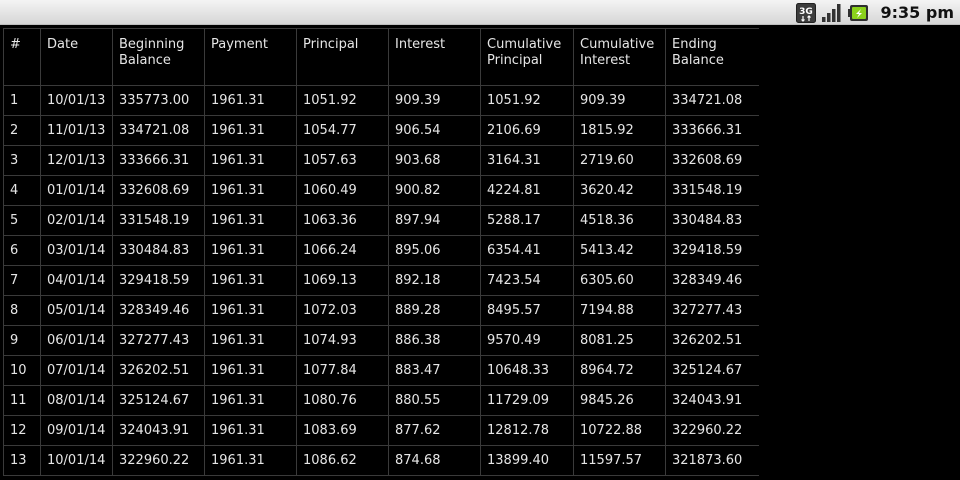 This screenshot has height=480, width=960. I want to click on cell-cumulative-principal: 3164.31, so click(527, 160).